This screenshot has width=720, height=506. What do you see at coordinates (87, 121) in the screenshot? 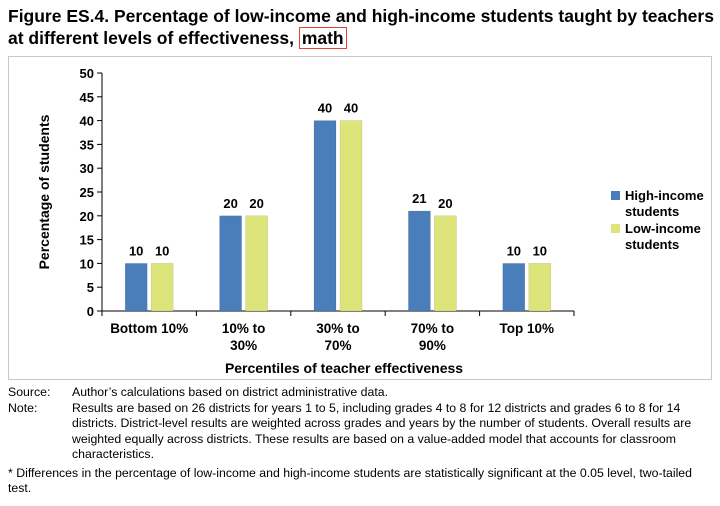
I see `y-tick-label: 40` at bounding box center [87, 121].